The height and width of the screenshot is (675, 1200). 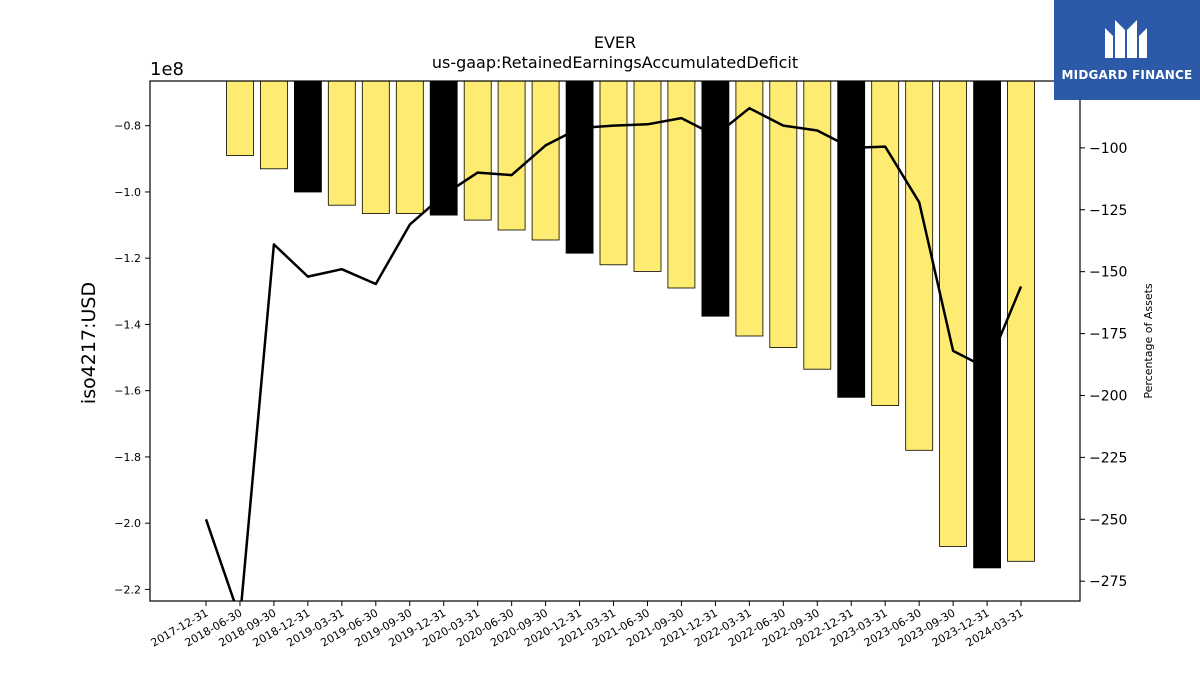 I want to click on y-tick-label: −0.8, so click(x=127, y=126).